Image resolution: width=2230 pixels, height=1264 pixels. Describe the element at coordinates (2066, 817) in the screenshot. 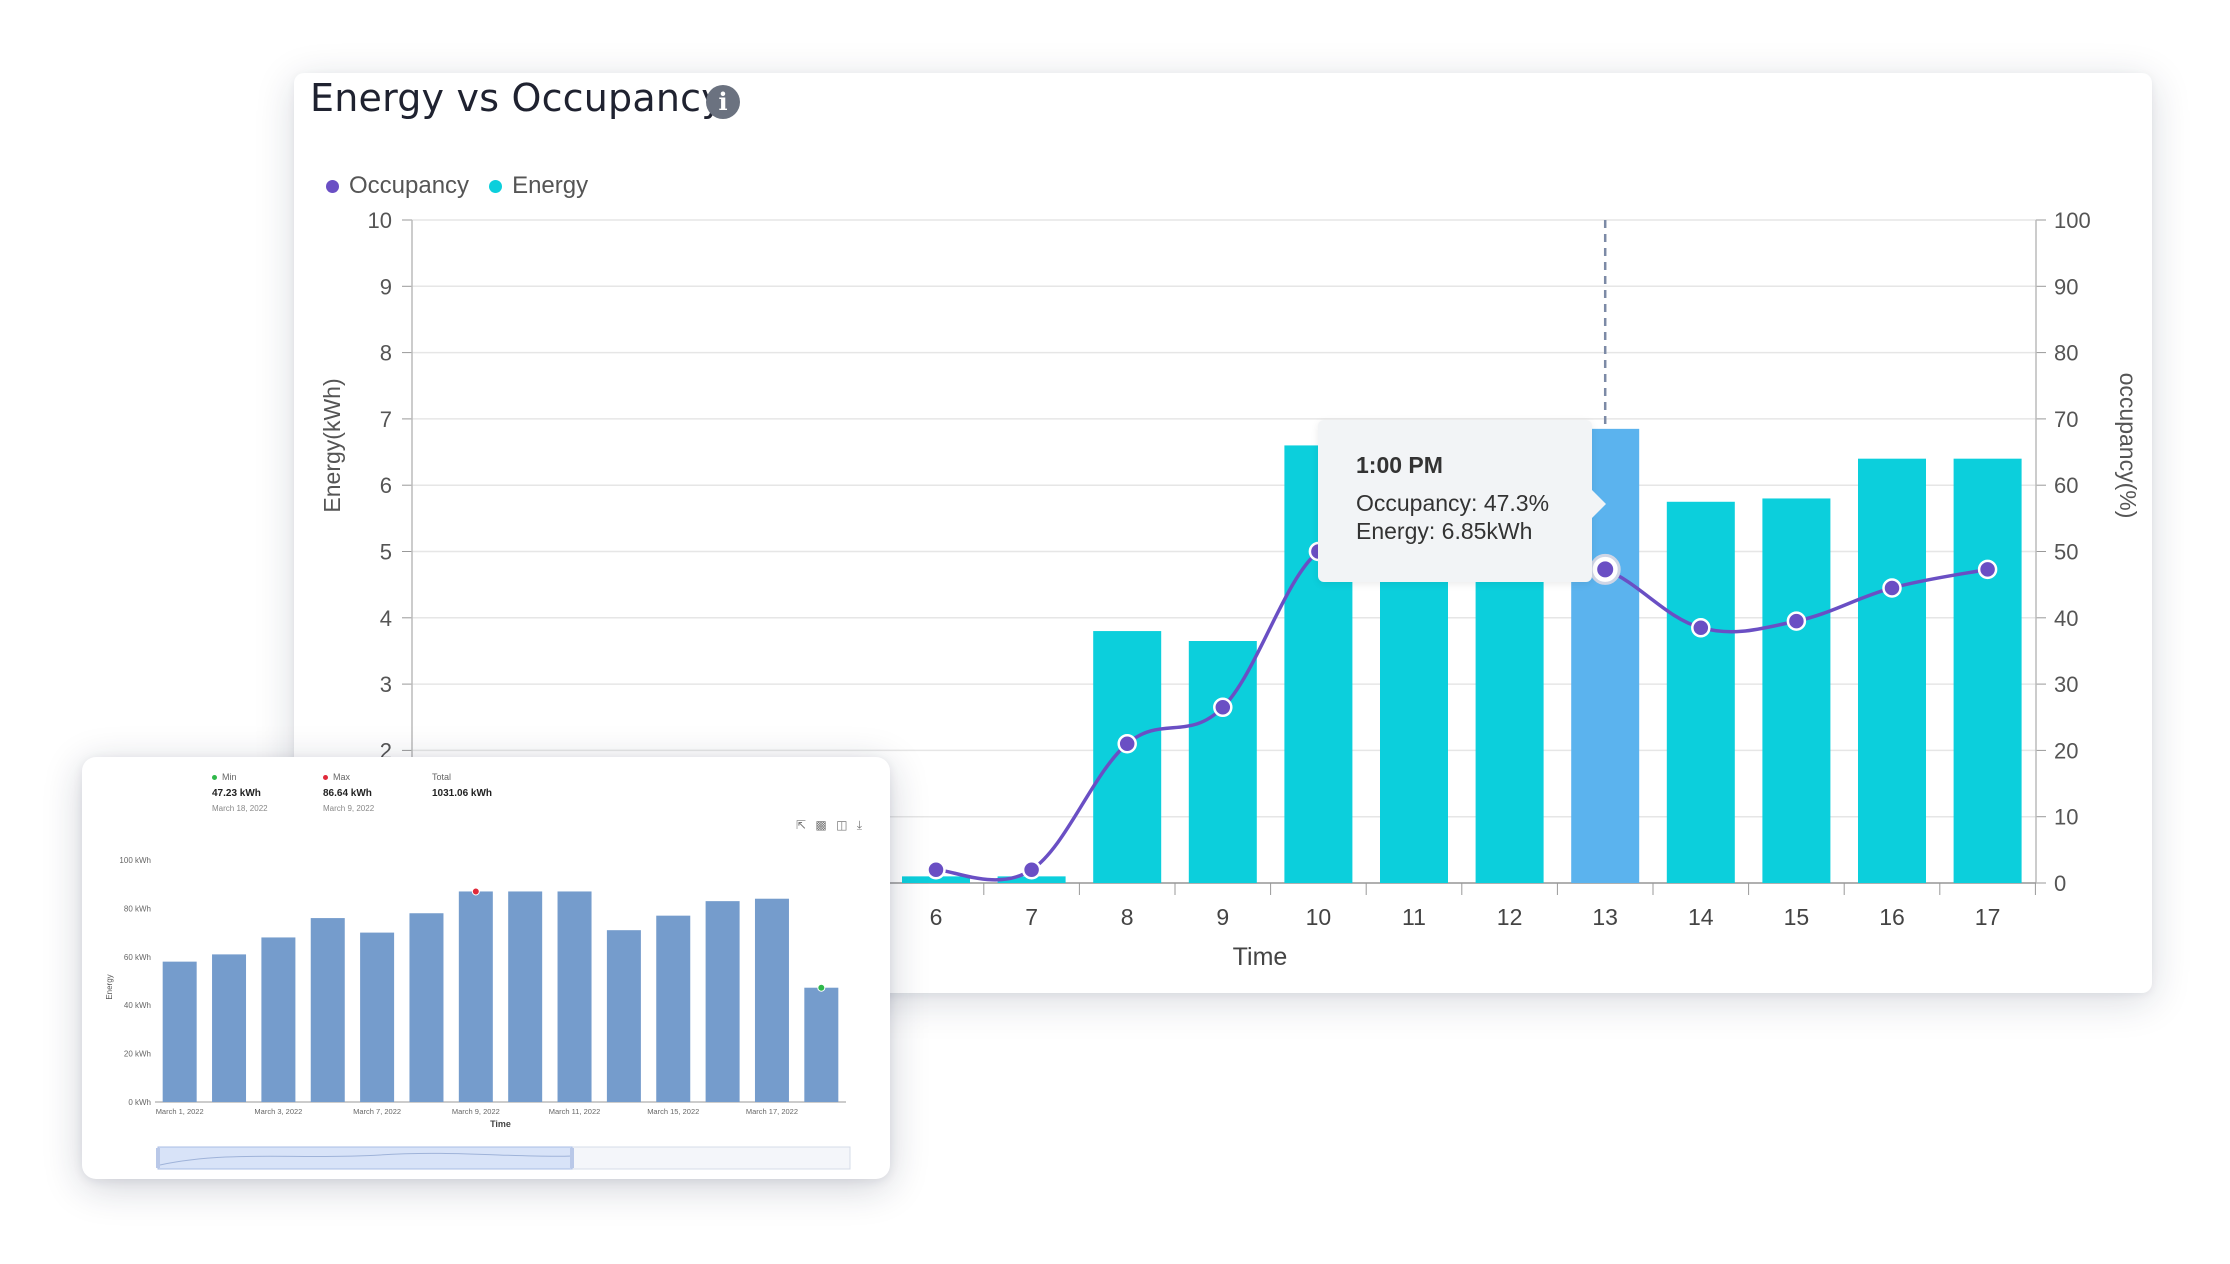

I see `y2-tick-label: 10` at that location.